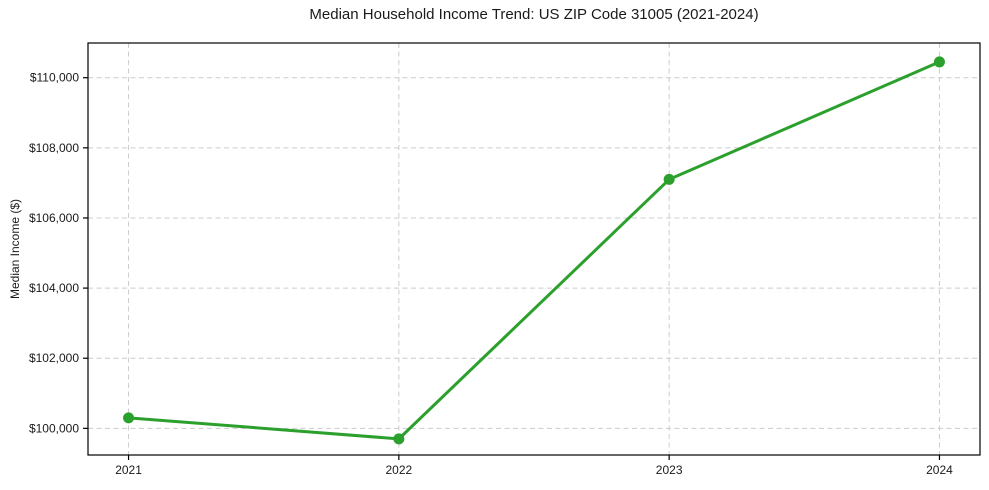 This screenshot has width=989, height=490. Describe the element at coordinates (128, 470) in the screenshot. I see `x-tick-label: 2021` at that location.